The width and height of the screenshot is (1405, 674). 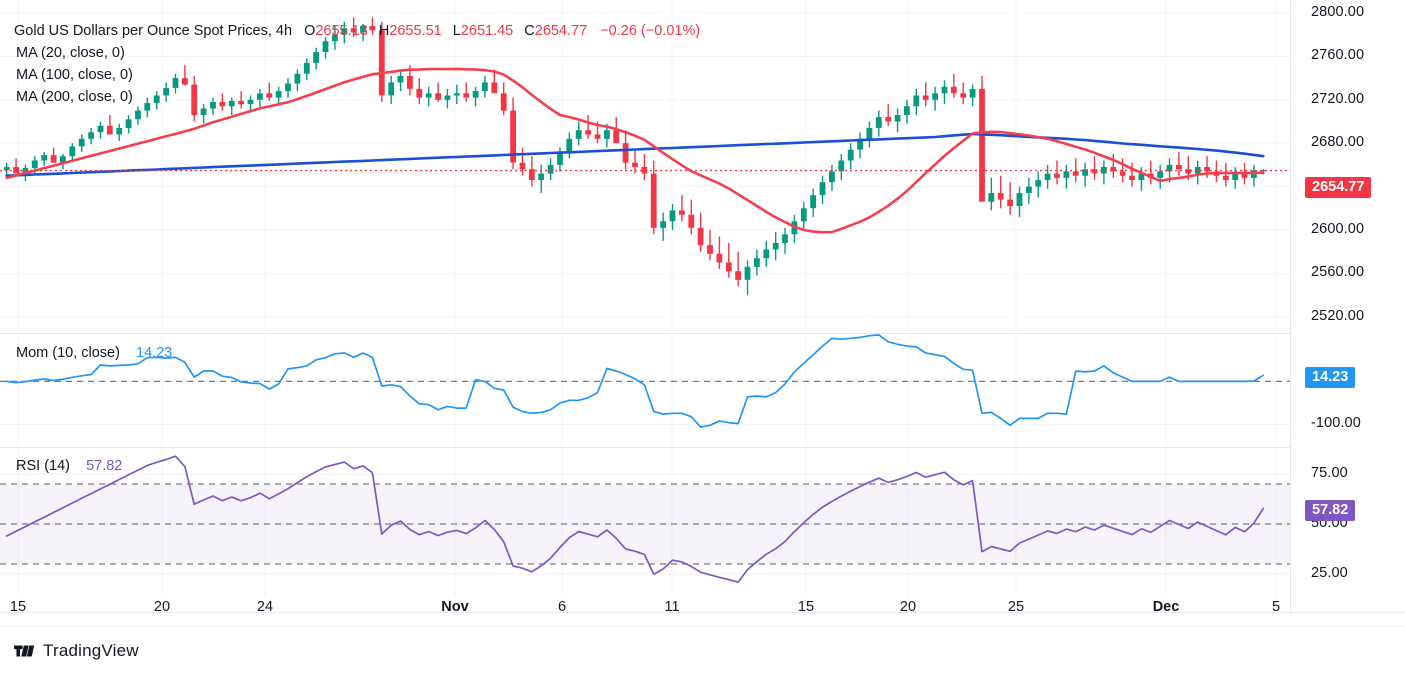 I want to click on price-axis-tick-6: 2560.00, so click(x=1338, y=272).